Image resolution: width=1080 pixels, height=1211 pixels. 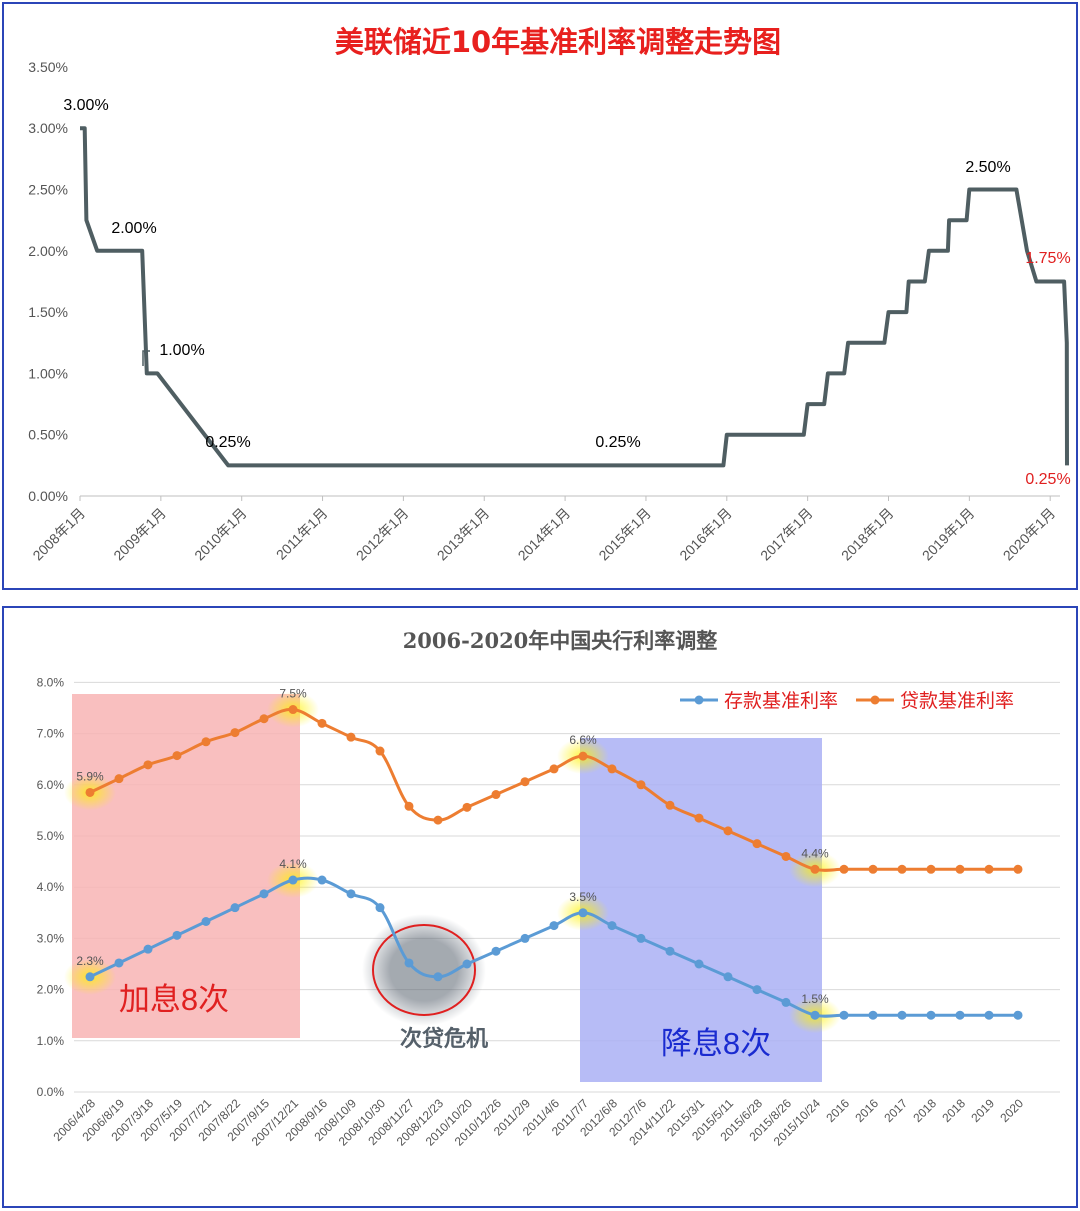 I want to click on x-tick-label: 2013年1月, so click(x=463, y=534).